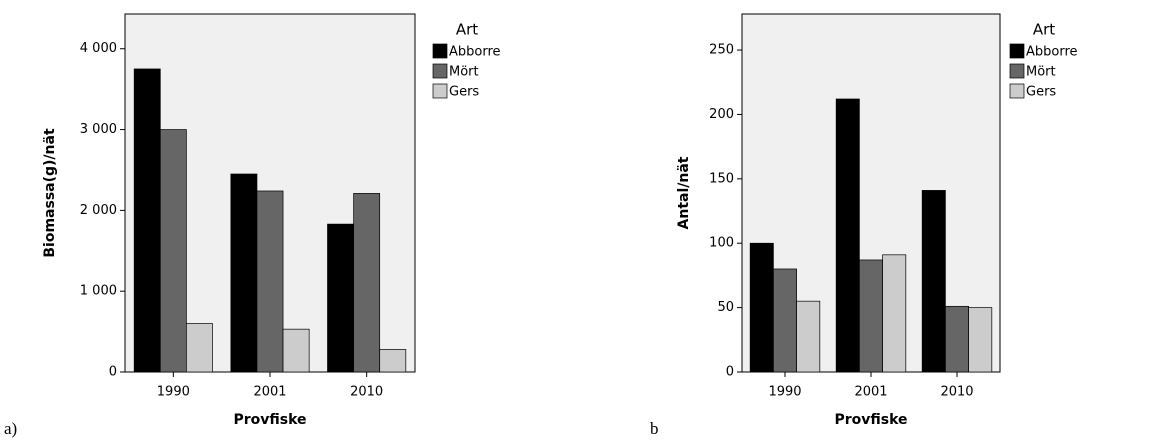 The image size is (1151, 441). What do you see at coordinates (50, 193) in the screenshot?
I see `y-axis-label: Biomassa(g)/nät` at bounding box center [50, 193].